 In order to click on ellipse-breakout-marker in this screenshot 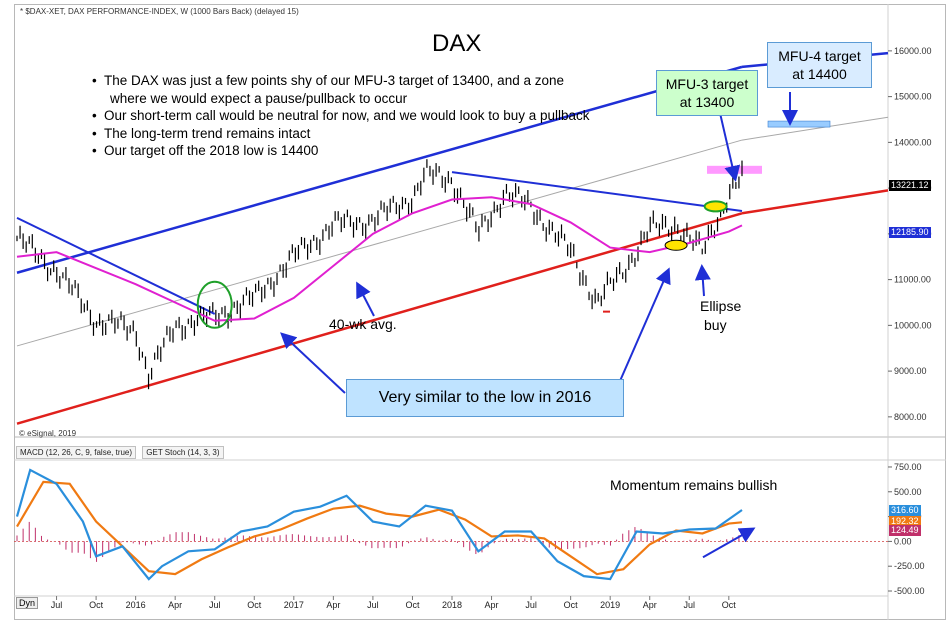, I will do `click(715, 206)`.